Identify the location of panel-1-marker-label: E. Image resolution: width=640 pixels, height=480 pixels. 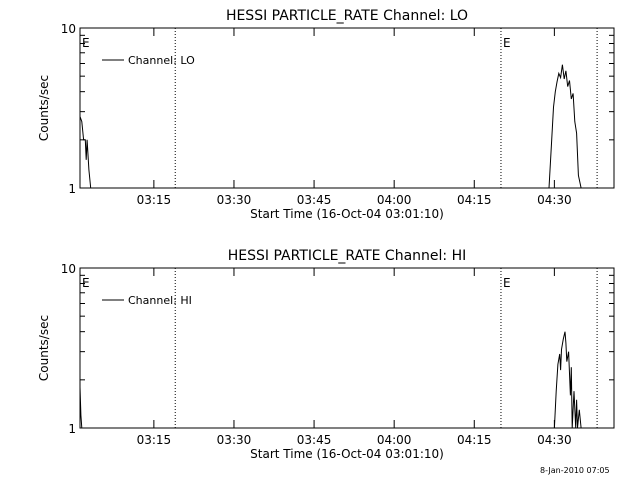
(507, 43).